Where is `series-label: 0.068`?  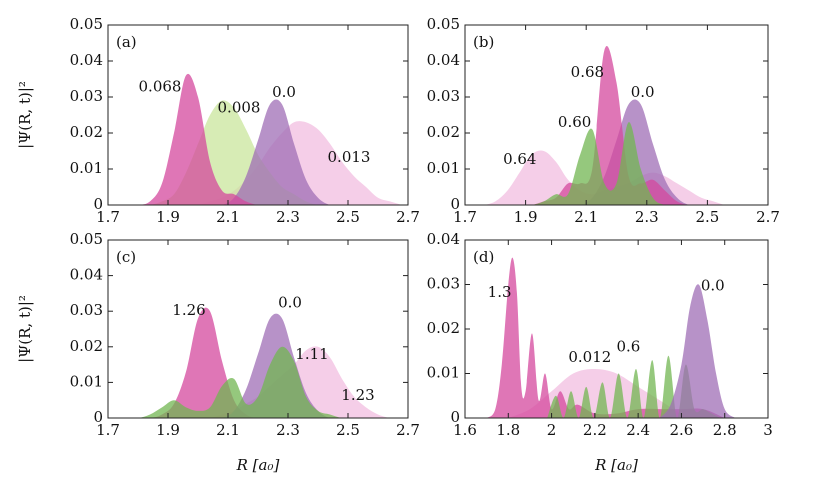
series-label: 0.068 is located at coordinates (160, 86).